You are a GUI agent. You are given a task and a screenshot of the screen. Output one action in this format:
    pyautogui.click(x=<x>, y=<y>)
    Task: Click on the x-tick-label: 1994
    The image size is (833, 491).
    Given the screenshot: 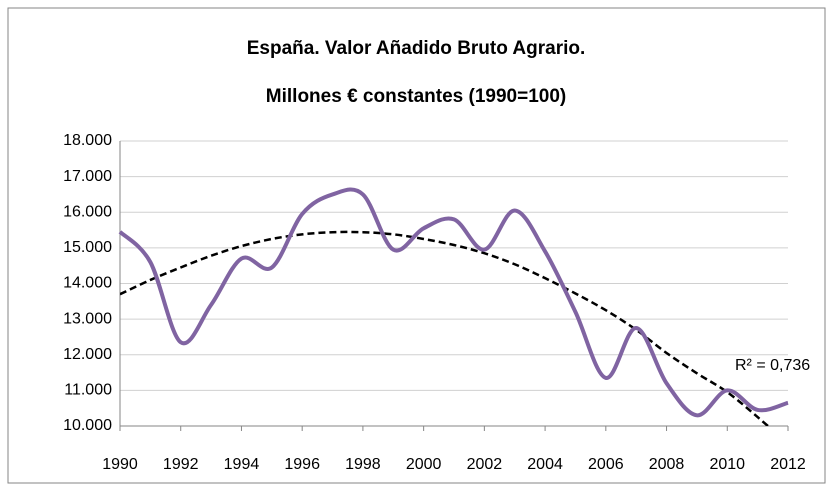 What is the action you would take?
    pyautogui.click(x=242, y=464)
    